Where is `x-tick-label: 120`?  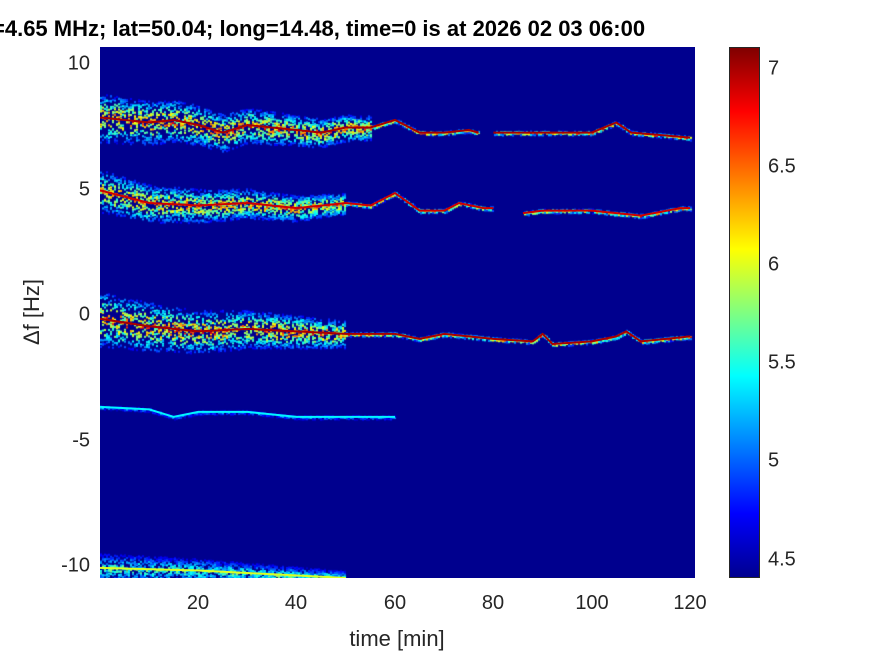
x-tick-label: 120 is located at coordinates (690, 603).